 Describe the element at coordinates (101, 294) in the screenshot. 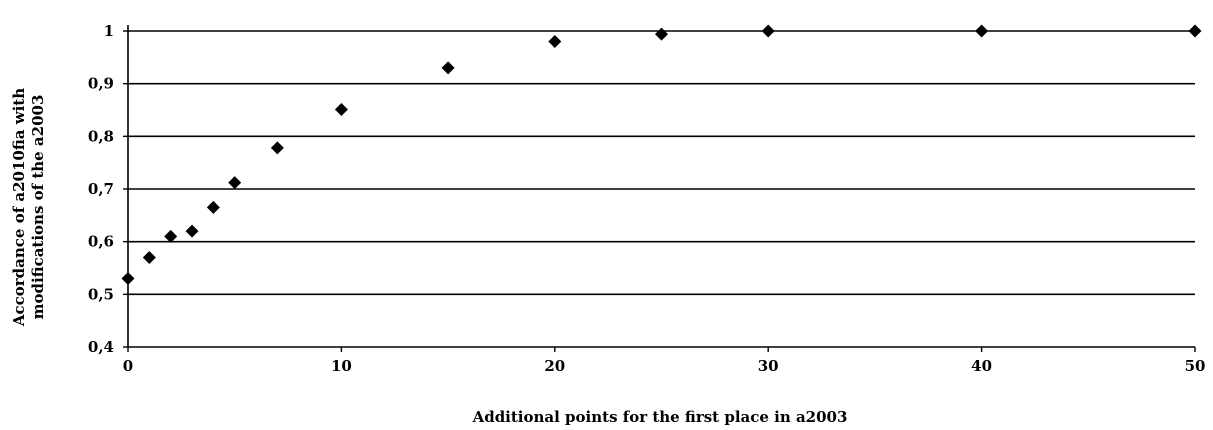

I see `y-tick-label-1: 0,5` at that location.